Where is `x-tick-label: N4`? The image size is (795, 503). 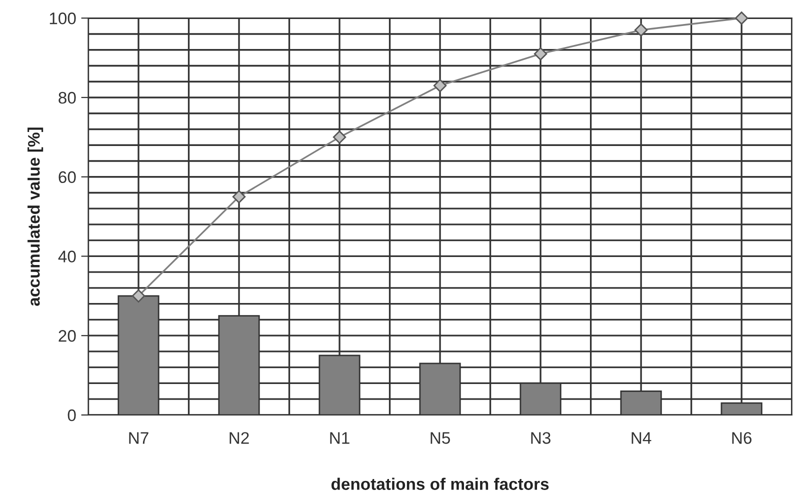 x-tick-label: N4 is located at coordinates (642, 438).